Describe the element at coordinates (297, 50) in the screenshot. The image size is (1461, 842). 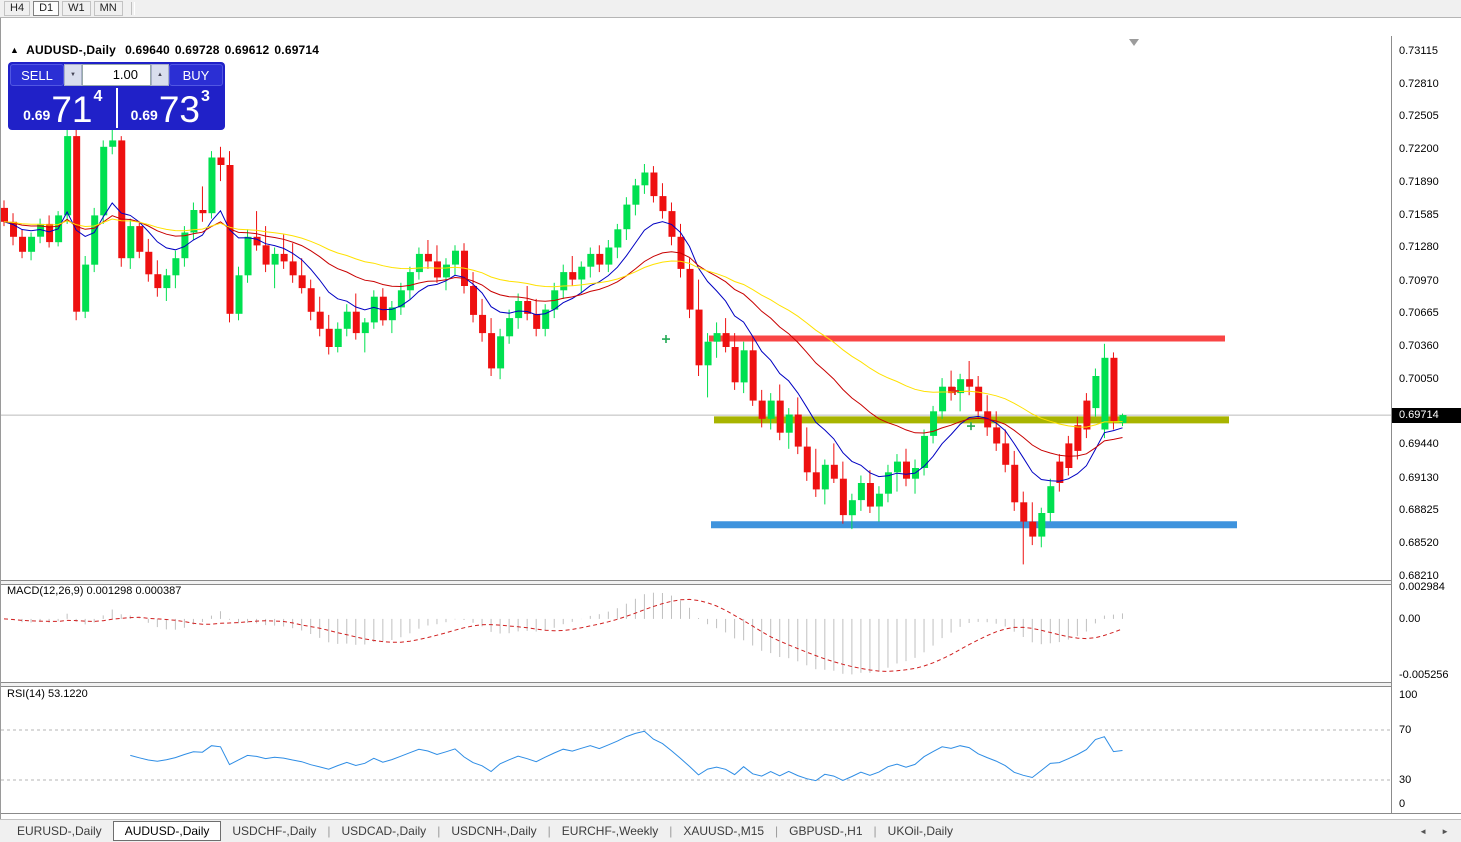
I see `ohlc-close: 0.69714` at that location.